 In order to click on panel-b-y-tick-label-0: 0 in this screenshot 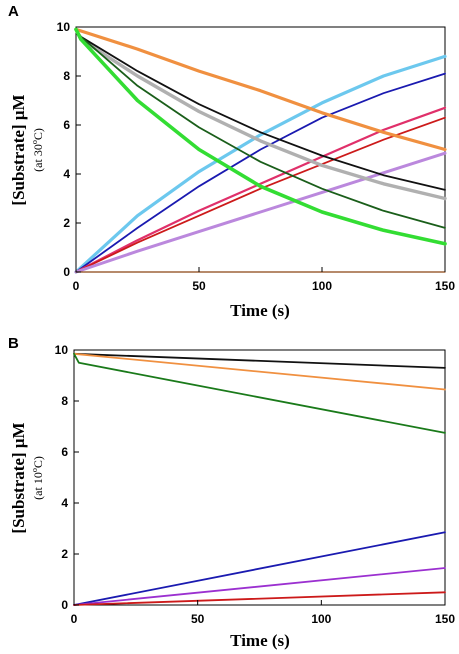, I will do `click(64, 605)`.